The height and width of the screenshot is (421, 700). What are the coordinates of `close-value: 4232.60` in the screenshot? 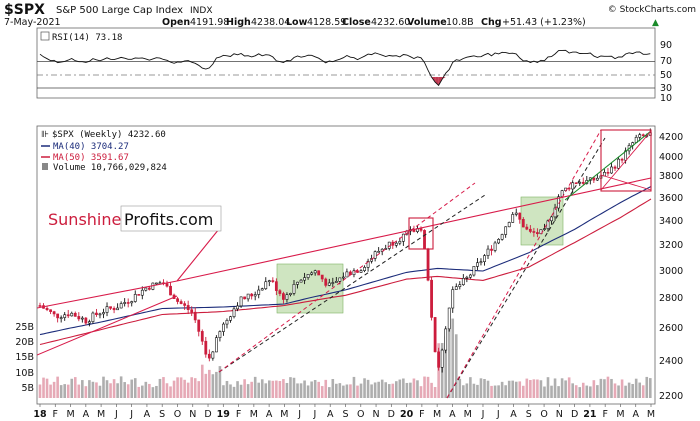 It's located at (390, 22).